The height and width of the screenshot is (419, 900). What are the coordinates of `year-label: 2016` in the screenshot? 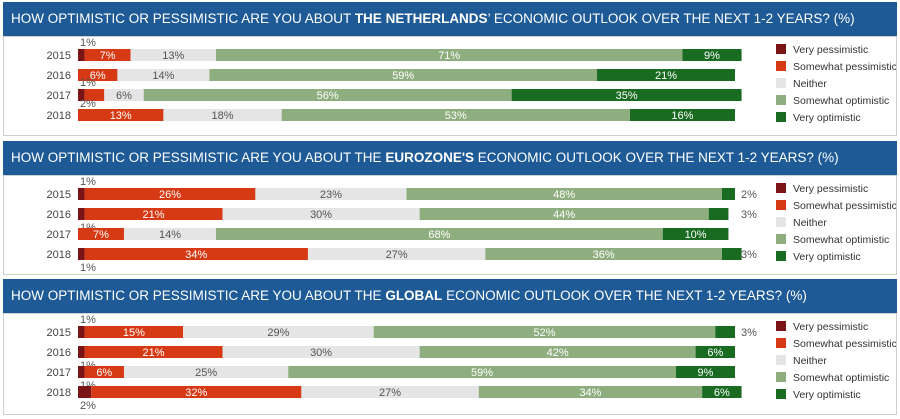 It's located at (59, 353).